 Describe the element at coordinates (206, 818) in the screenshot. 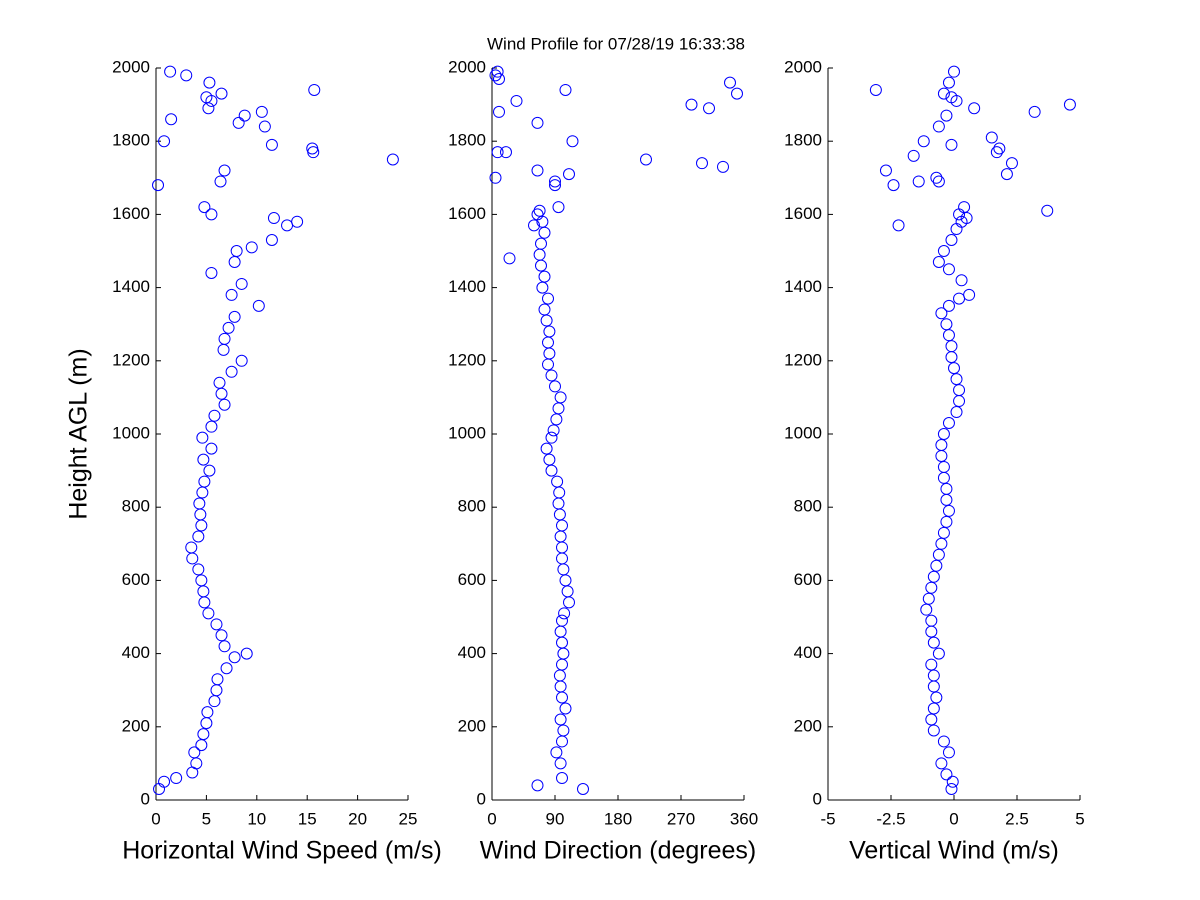

I see `x-tick-label: 5` at that location.